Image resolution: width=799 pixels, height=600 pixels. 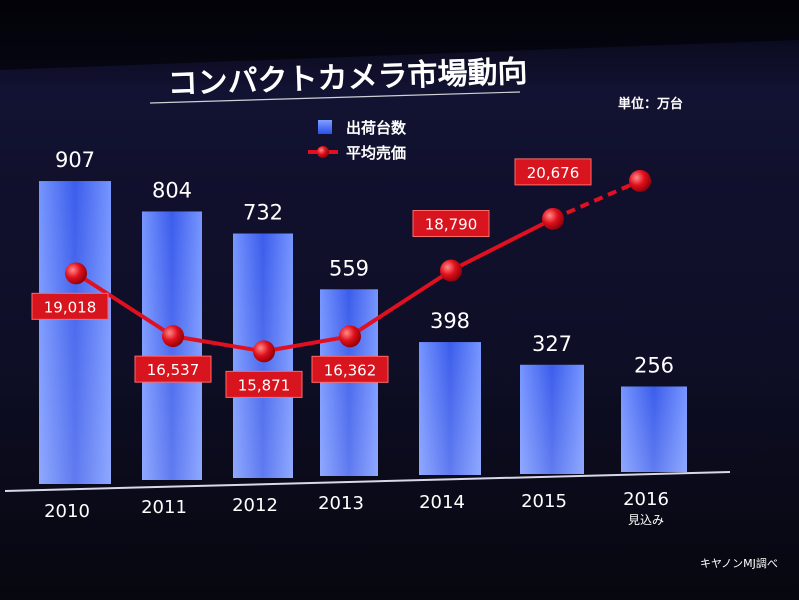 What do you see at coordinates (596, 200) in the screenshot?
I see `avg-price-projection` at bounding box center [596, 200].